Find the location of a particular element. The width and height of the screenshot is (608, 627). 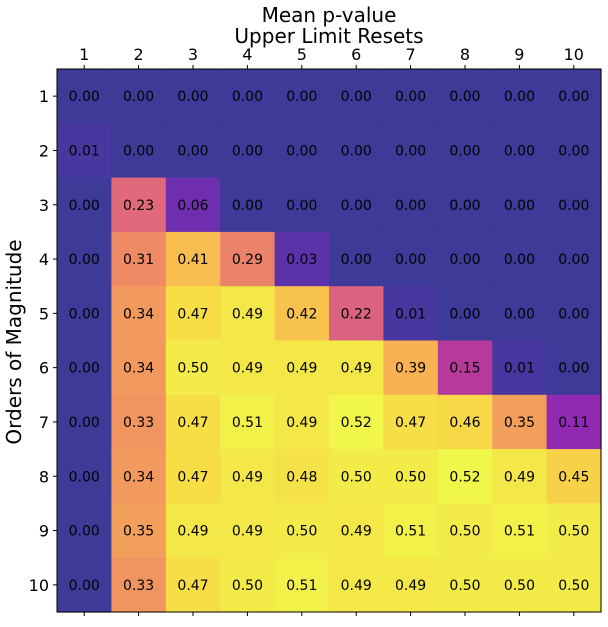

x-tick-label: 6 is located at coordinates (356, 54).